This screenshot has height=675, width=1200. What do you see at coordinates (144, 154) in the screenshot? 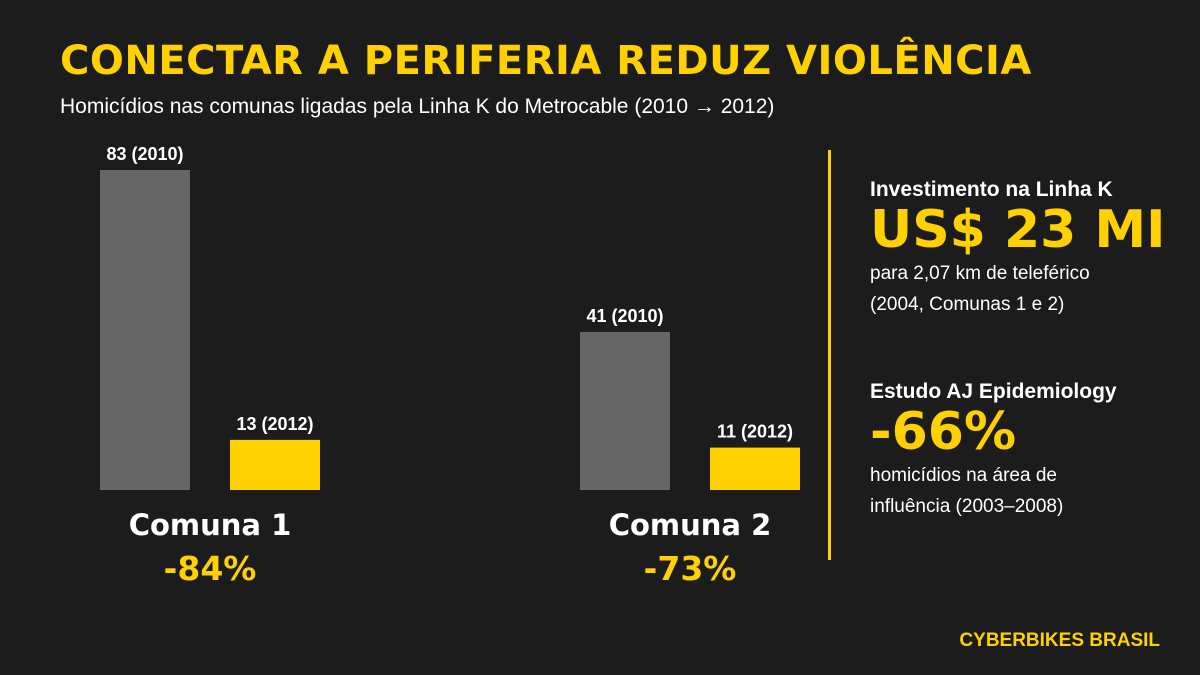
I see `data-label-comuna-1-2010: 83 (2010)` at bounding box center [144, 154].